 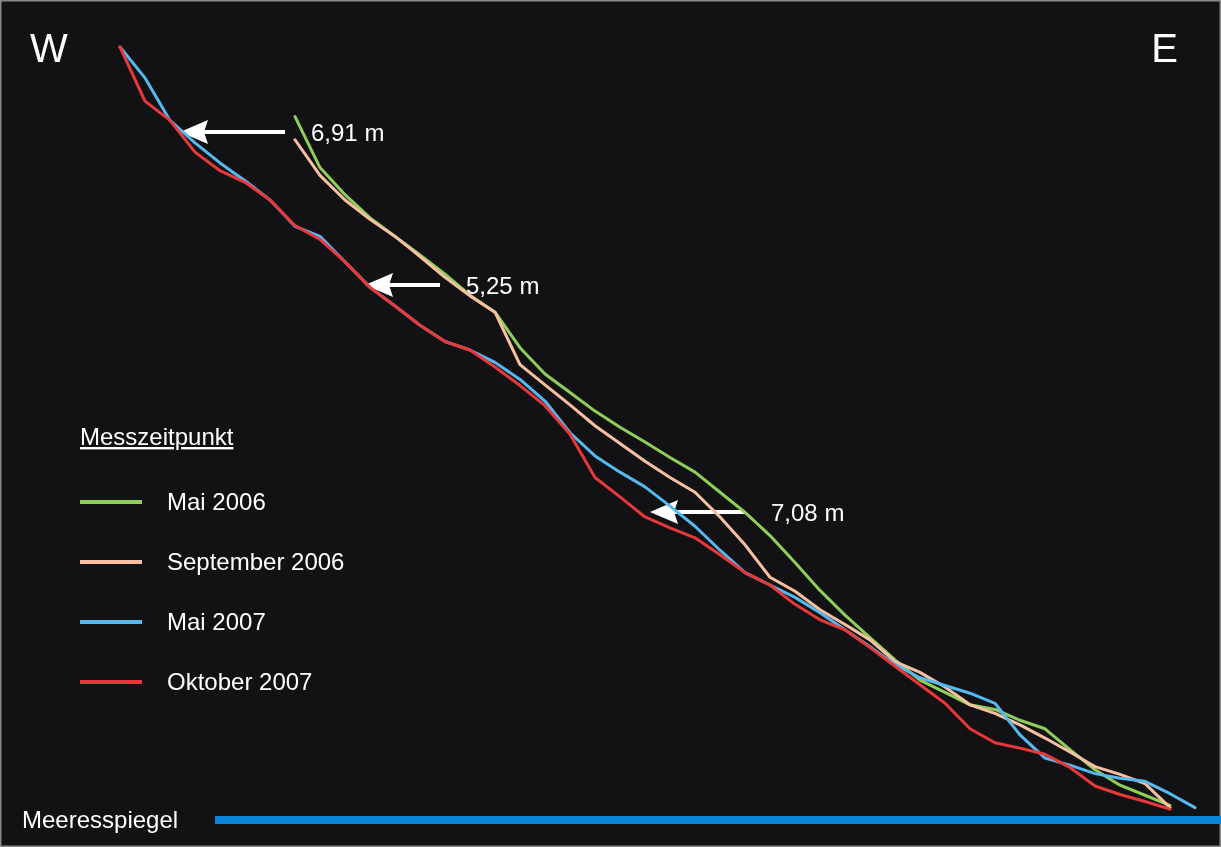 I want to click on legend-label: September 2006, so click(x=256, y=561).